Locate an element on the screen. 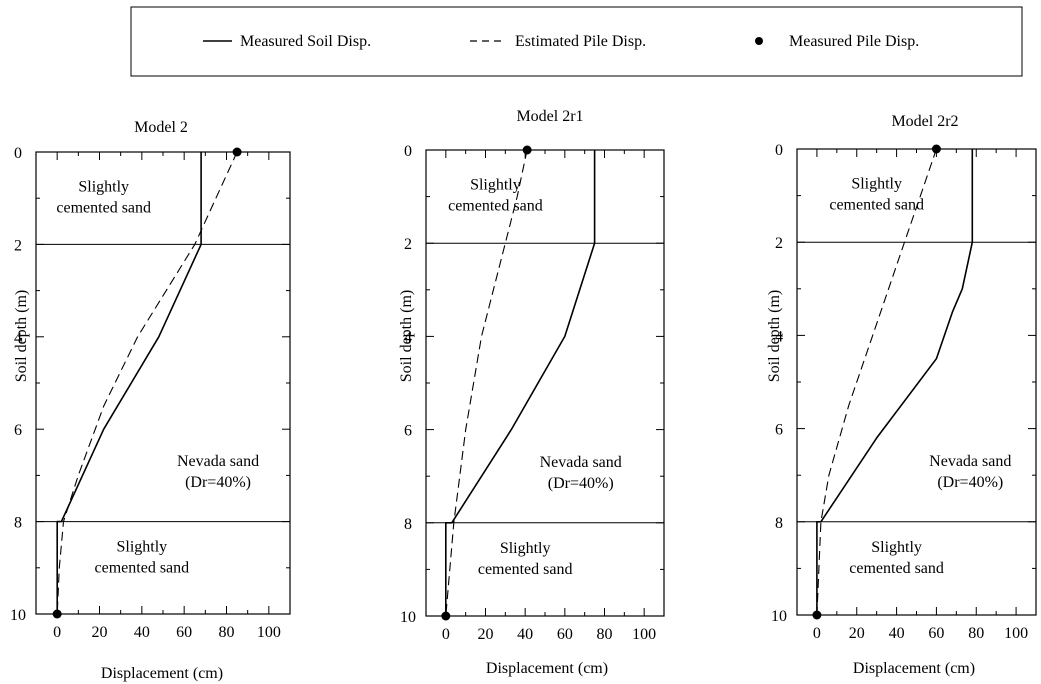 Image resolution: width=1041 pixels, height=684 pixels. panel-title: Model 2 is located at coordinates (161, 127).